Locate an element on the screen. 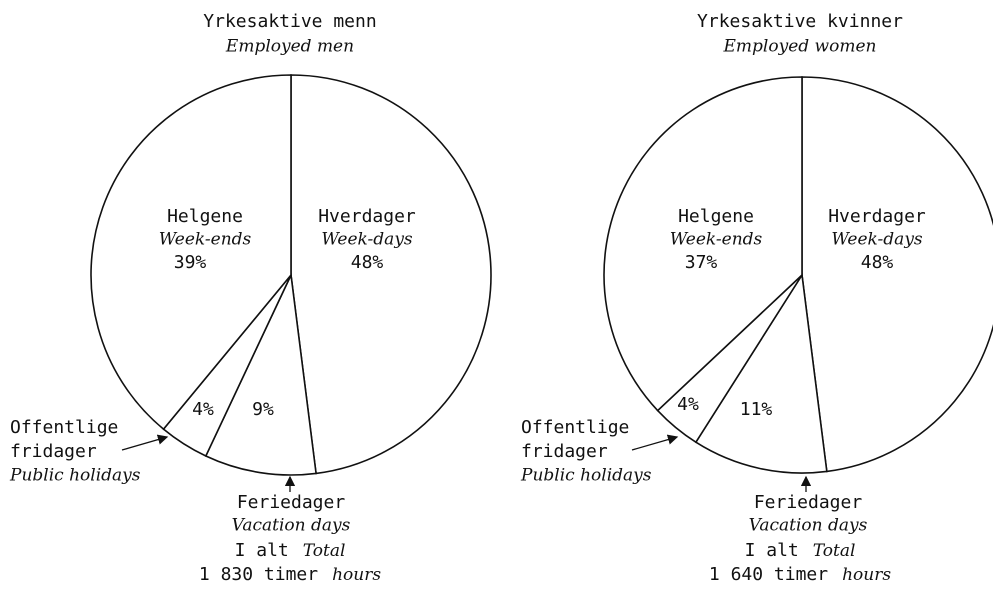 The image size is (993, 599). total-value: 1 640 timer hours is located at coordinates (800, 574).